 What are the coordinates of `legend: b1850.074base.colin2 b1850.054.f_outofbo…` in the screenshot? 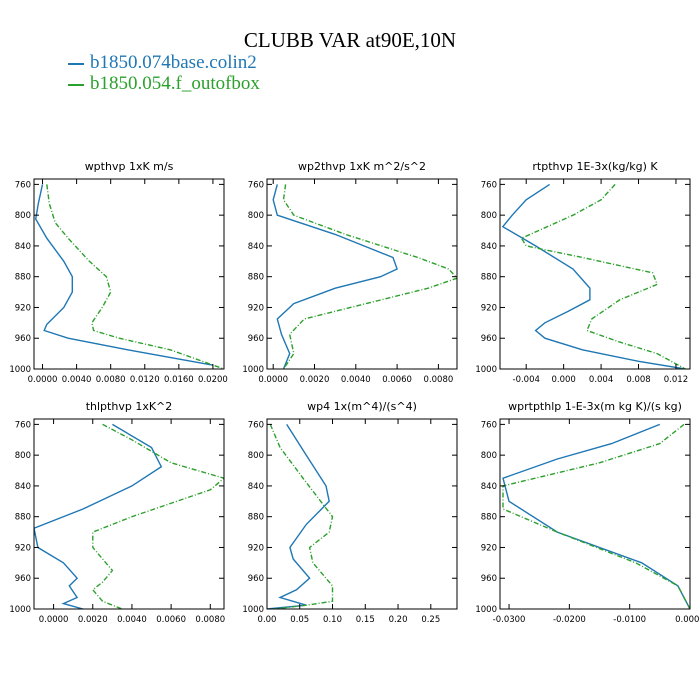 It's located at (164, 73).